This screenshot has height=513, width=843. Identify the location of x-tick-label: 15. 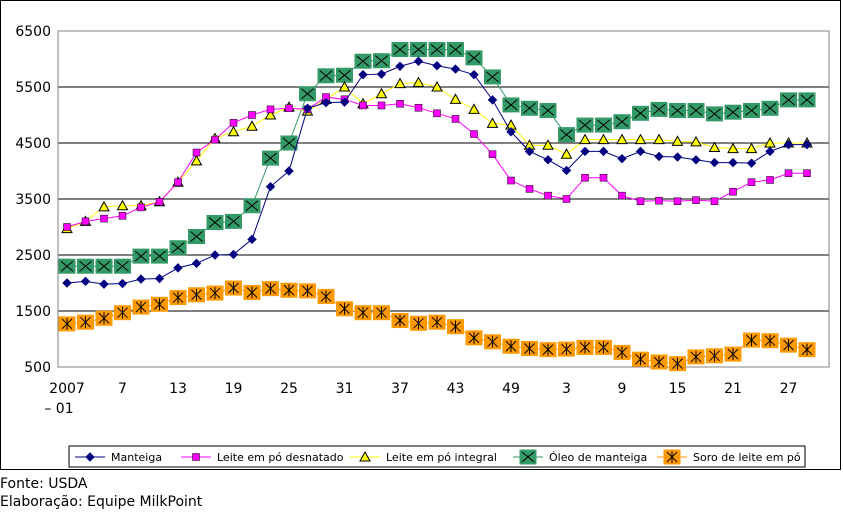
(678, 389).